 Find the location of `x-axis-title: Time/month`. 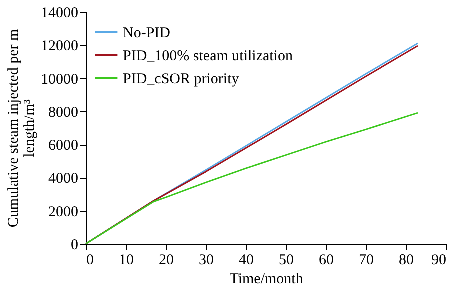

x-axis-title: Time/month is located at coordinates (267, 280).